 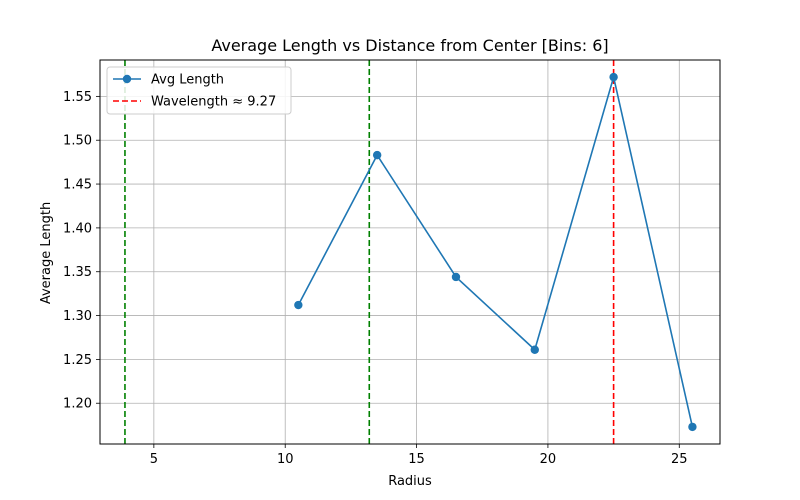 What do you see at coordinates (77, 228) in the screenshot?
I see `y-tick-label: 1.40` at bounding box center [77, 228].